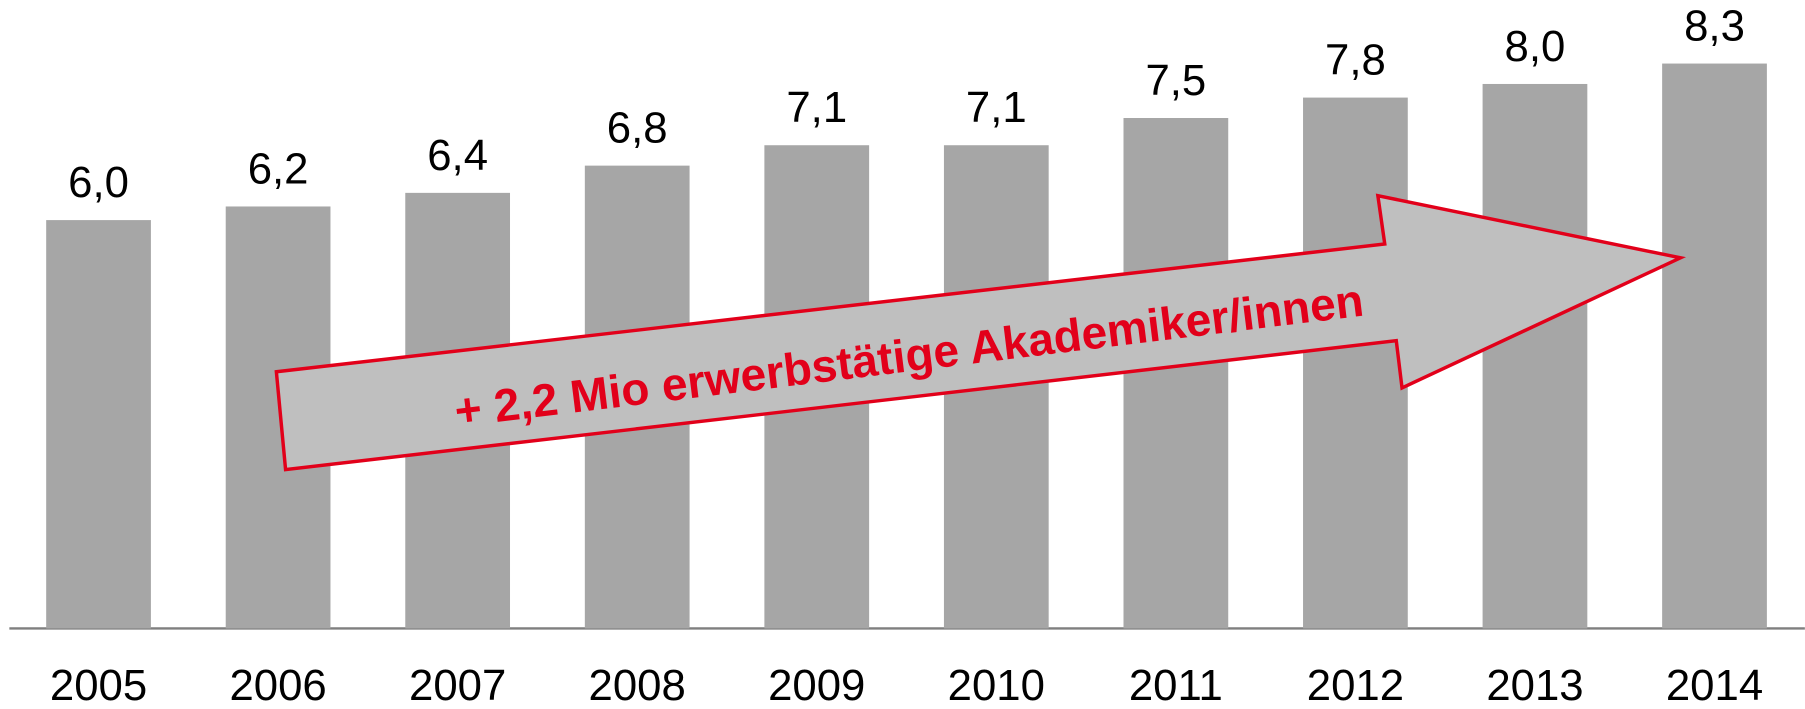 Image resolution: width=1805 pixels, height=709 pixels. What do you see at coordinates (637, 685) in the screenshot?
I see `x-tick-label: 2008` at bounding box center [637, 685].